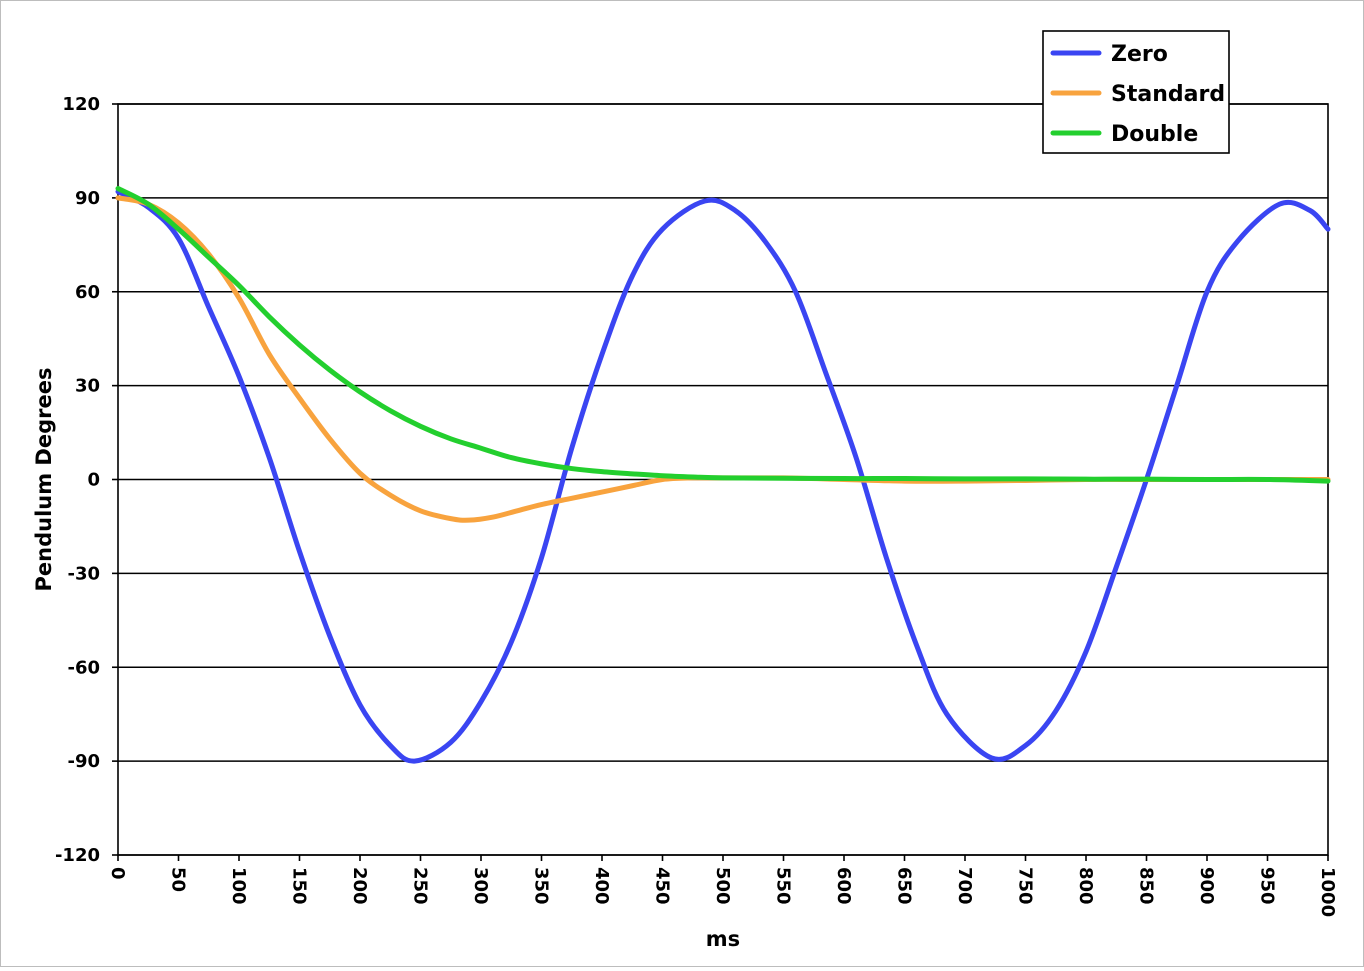 The image size is (1364, 971). Describe the element at coordinates (420, 886) in the screenshot. I see `x-tick-label: 250` at that location.